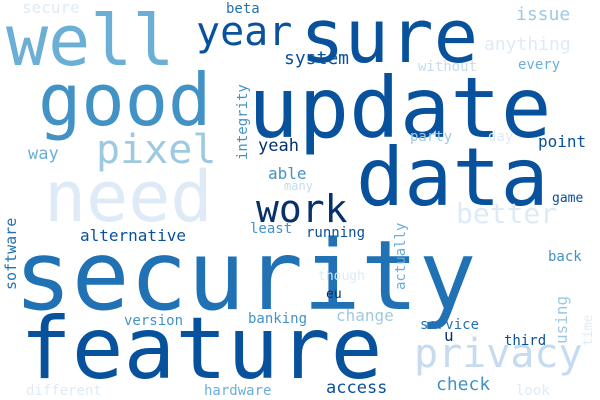  What do you see at coordinates (533, 391) in the screenshot?
I see `word-look: look` at bounding box center [533, 391].